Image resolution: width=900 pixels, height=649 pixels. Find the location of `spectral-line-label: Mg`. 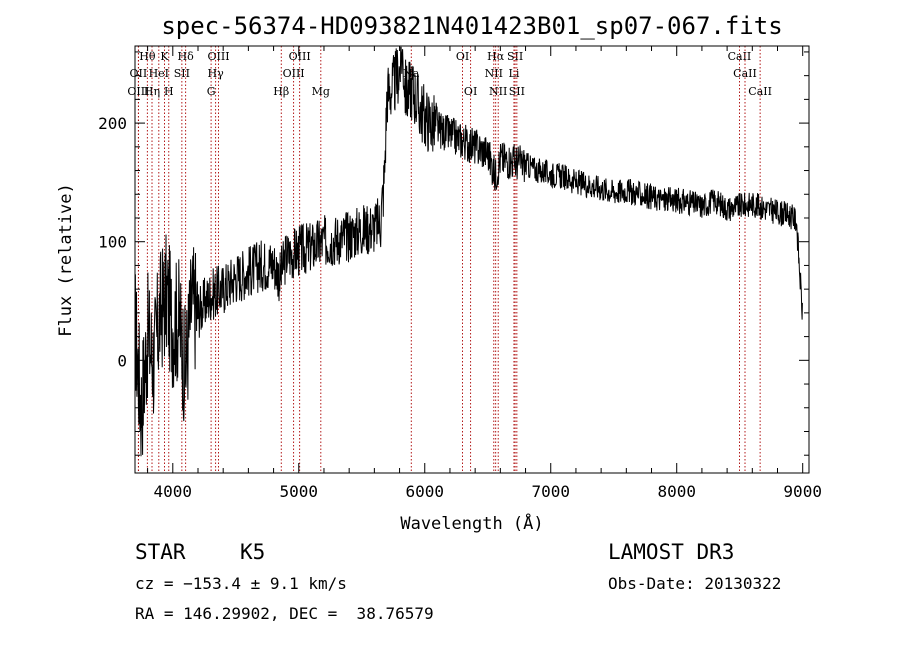

spectral-line-label: Mg is located at coordinates (321, 91).